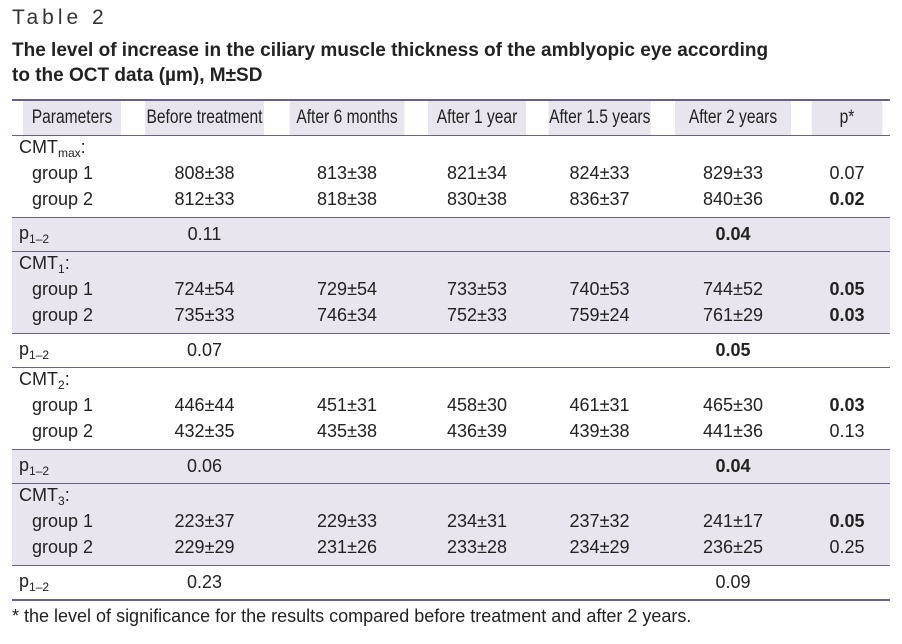 This screenshot has height=644, width=902. What do you see at coordinates (477, 315) in the screenshot?
I see `value-cell-text: 752±33` at bounding box center [477, 315].